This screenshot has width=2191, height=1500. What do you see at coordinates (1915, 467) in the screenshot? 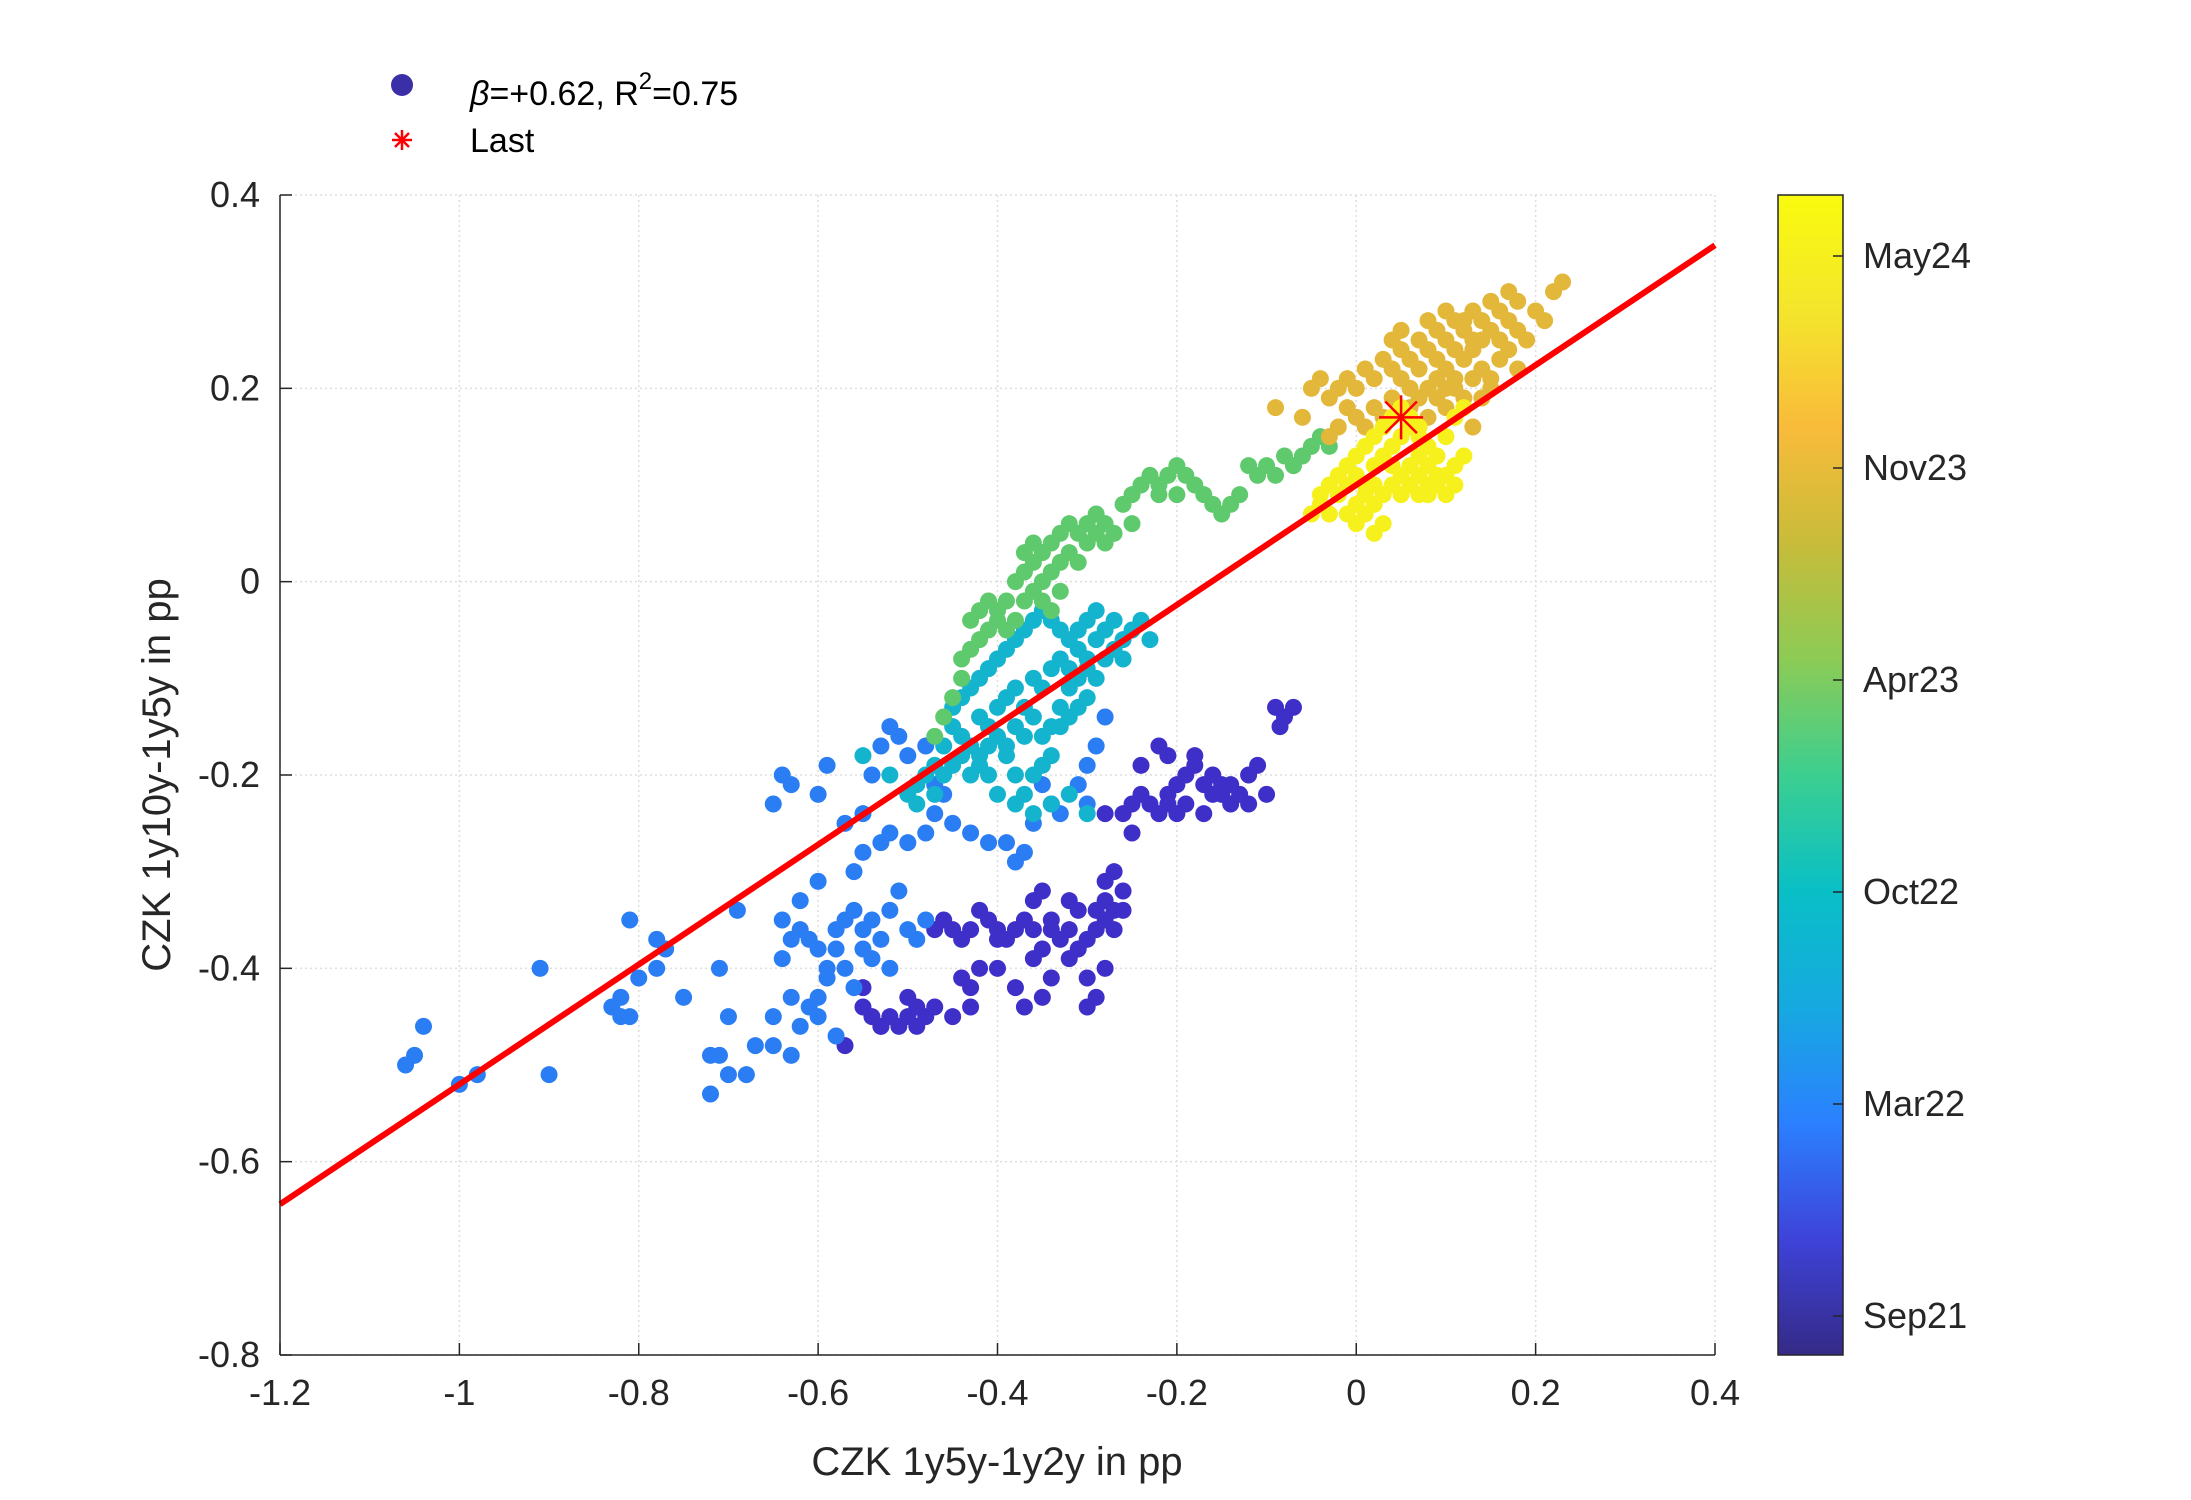
I see `colorbar-tick-label: Nov23` at bounding box center [1915, 467].